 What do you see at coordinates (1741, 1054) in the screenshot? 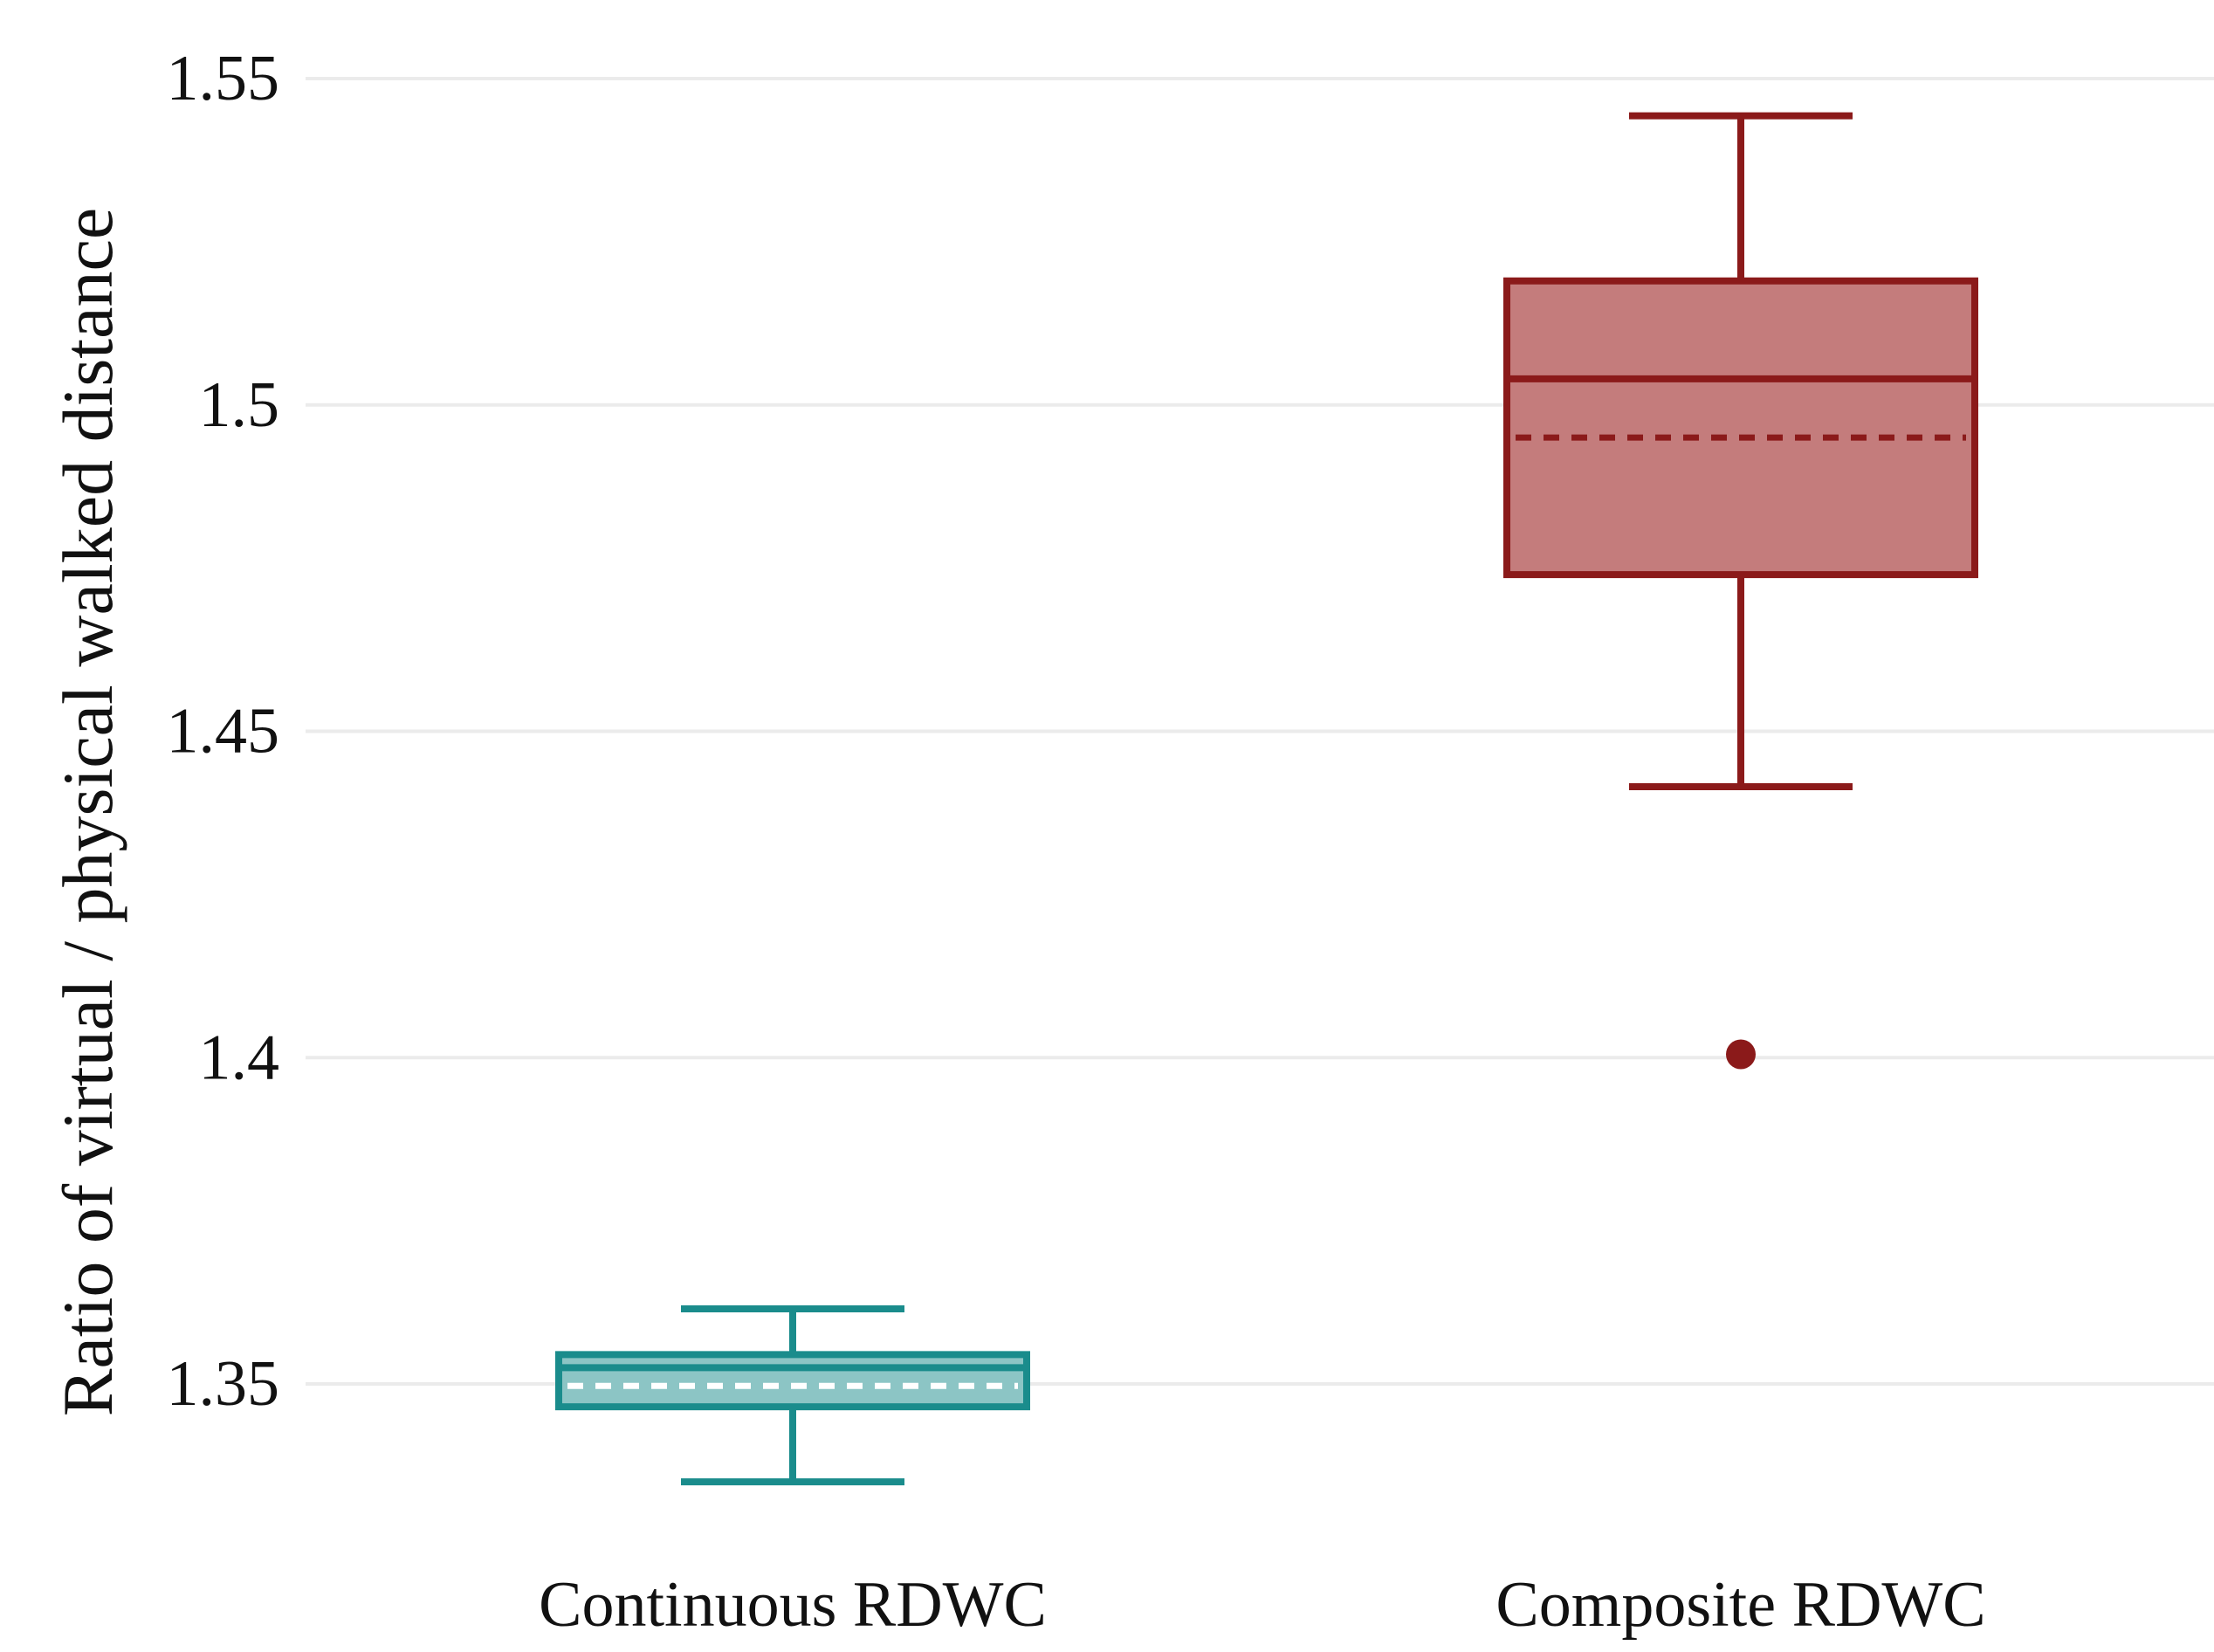
I see `outlier-point` at bounding box center [1741, 1054].